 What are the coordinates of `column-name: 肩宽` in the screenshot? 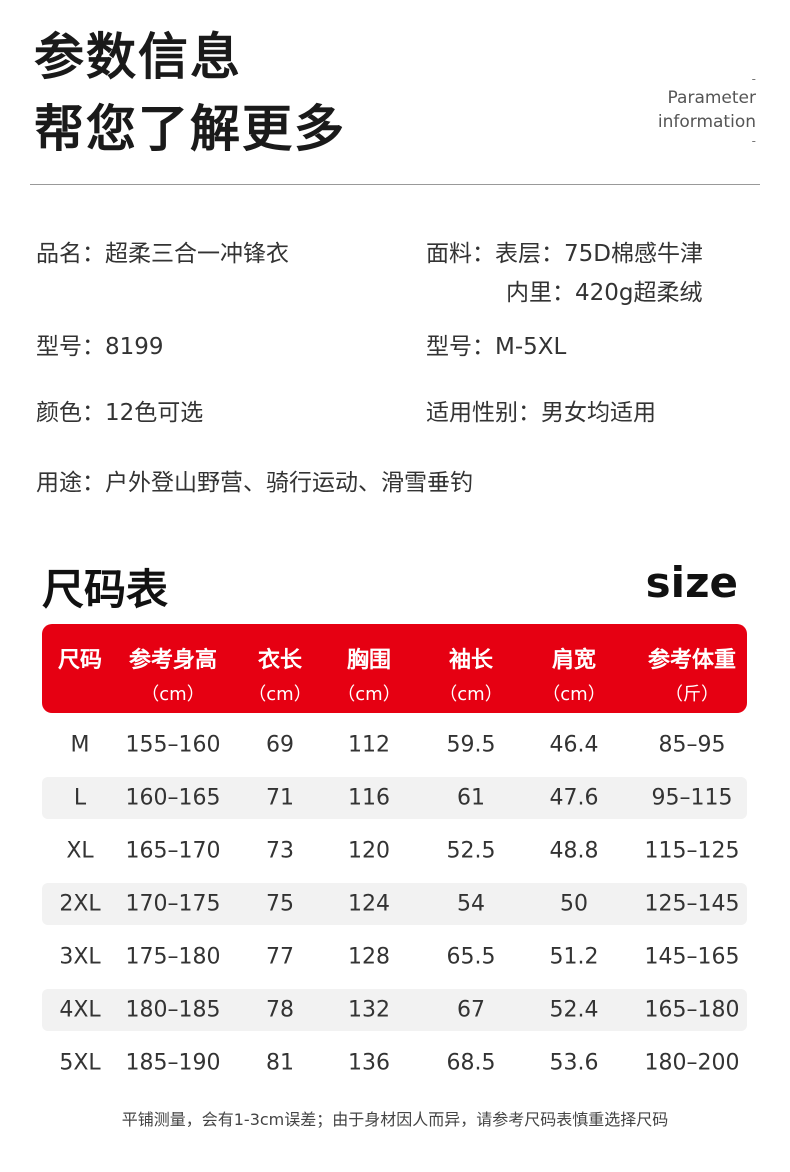 It's located at (573, 660).